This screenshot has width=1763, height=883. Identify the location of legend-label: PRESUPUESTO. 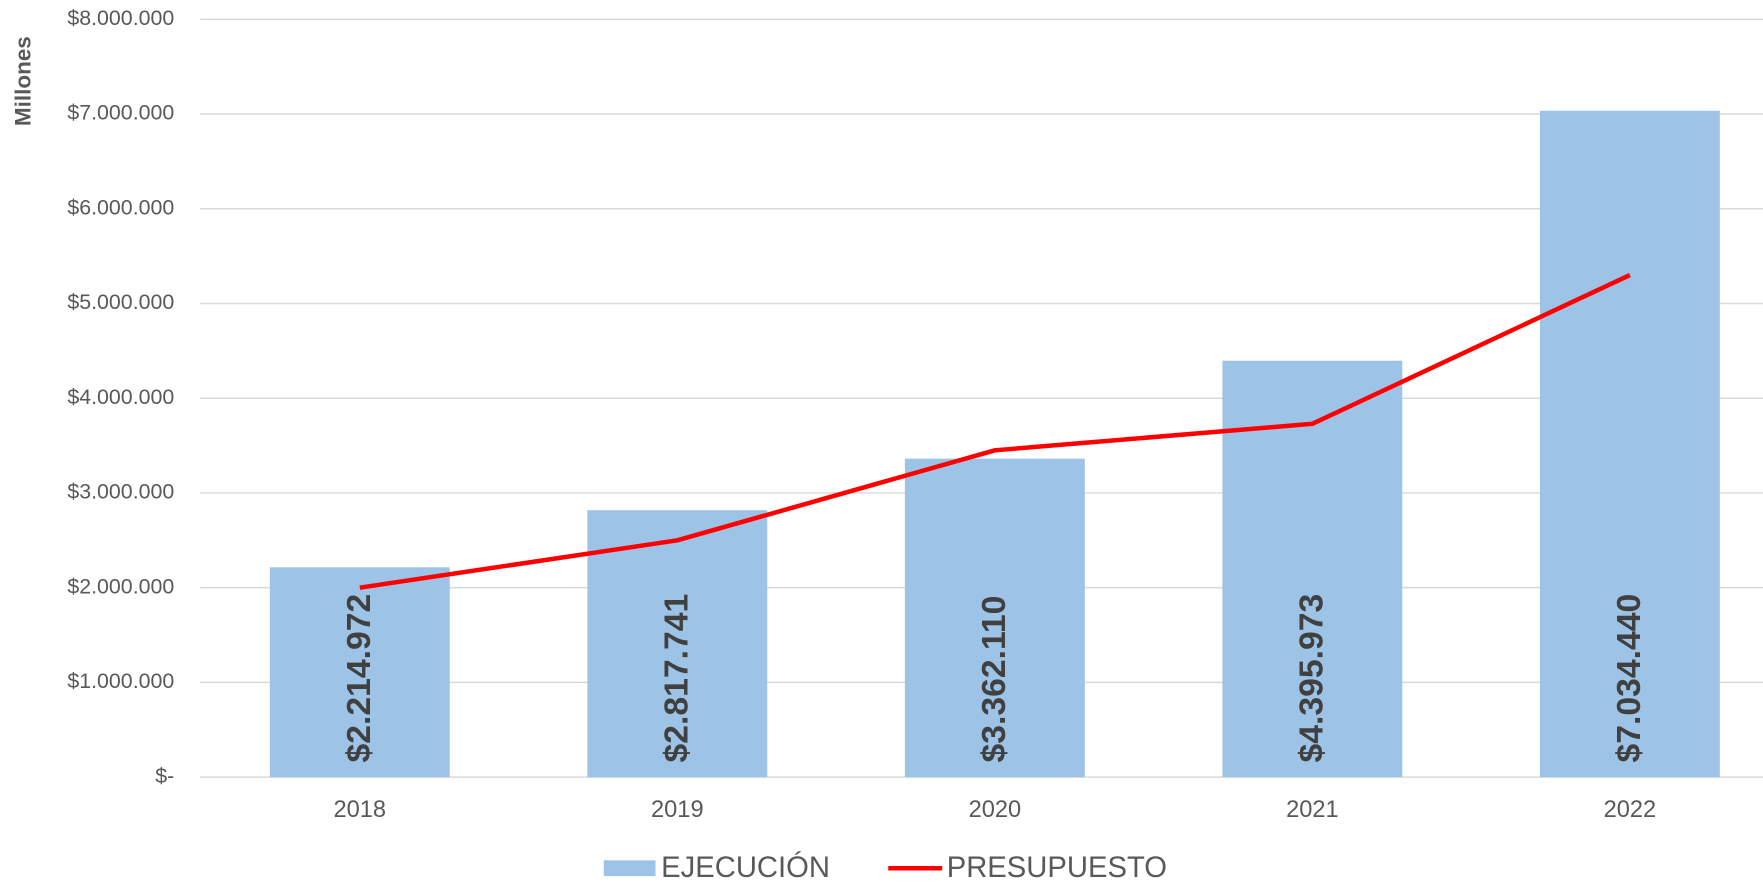
(1057, 867).